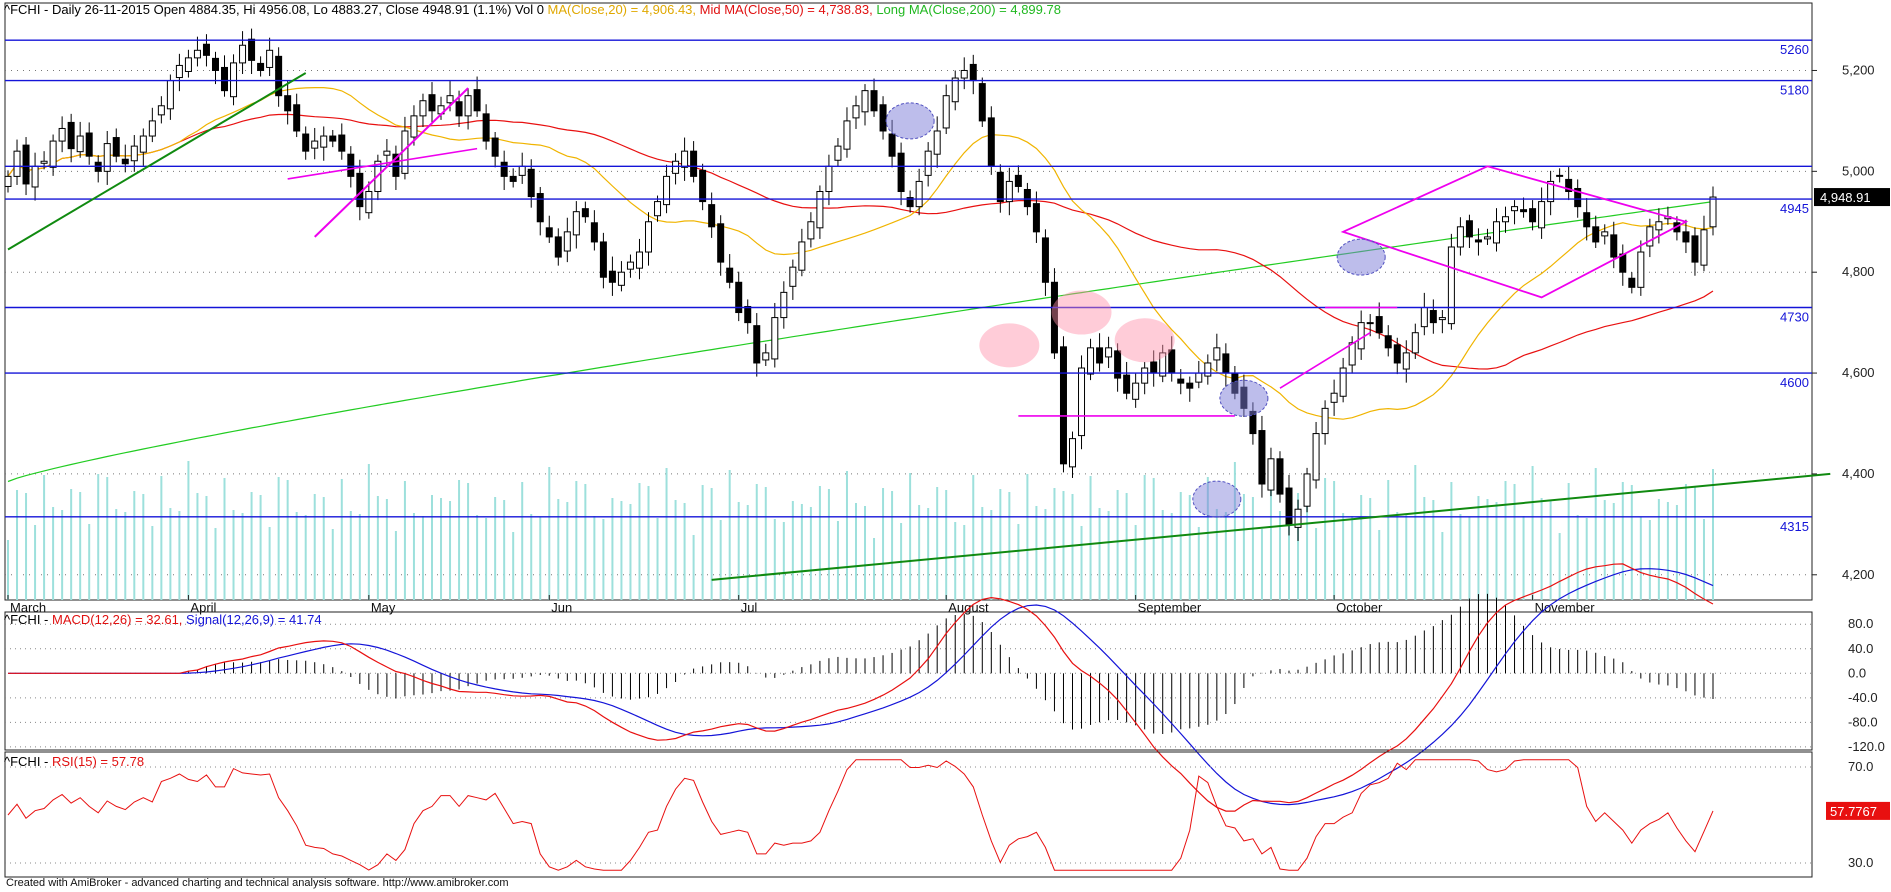 Image resolution: width=1891 pixels, height=892 pixels. I want to click on macd-tick-label: 0.0, so click(1857, 672).